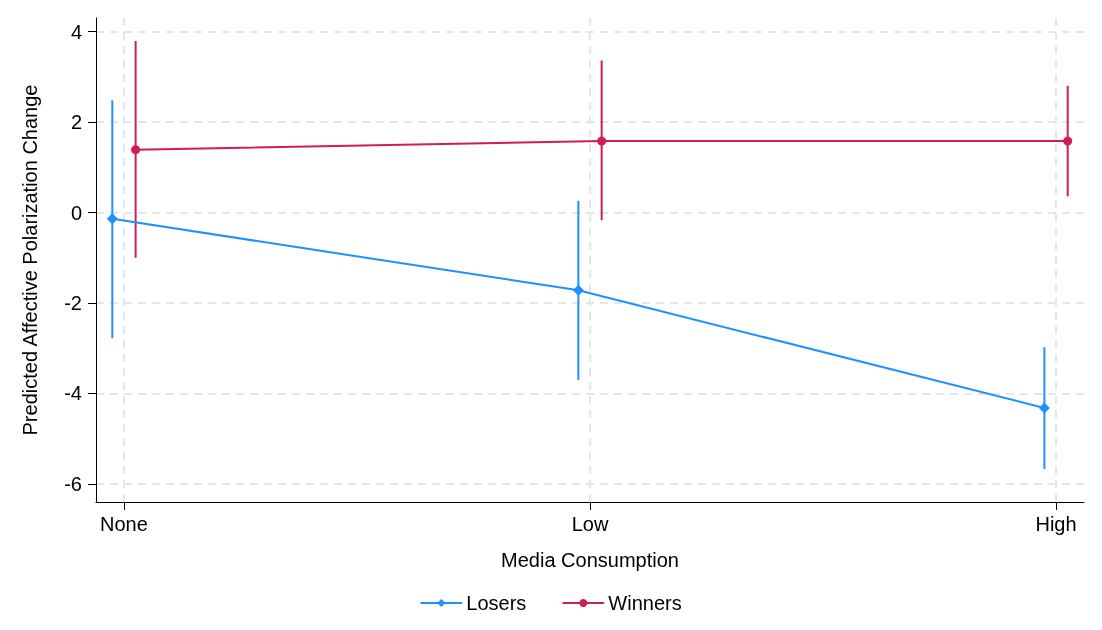 This screenshot has width=1102, height=630. I want to click on legend-label: Losers, so click(496, 603).